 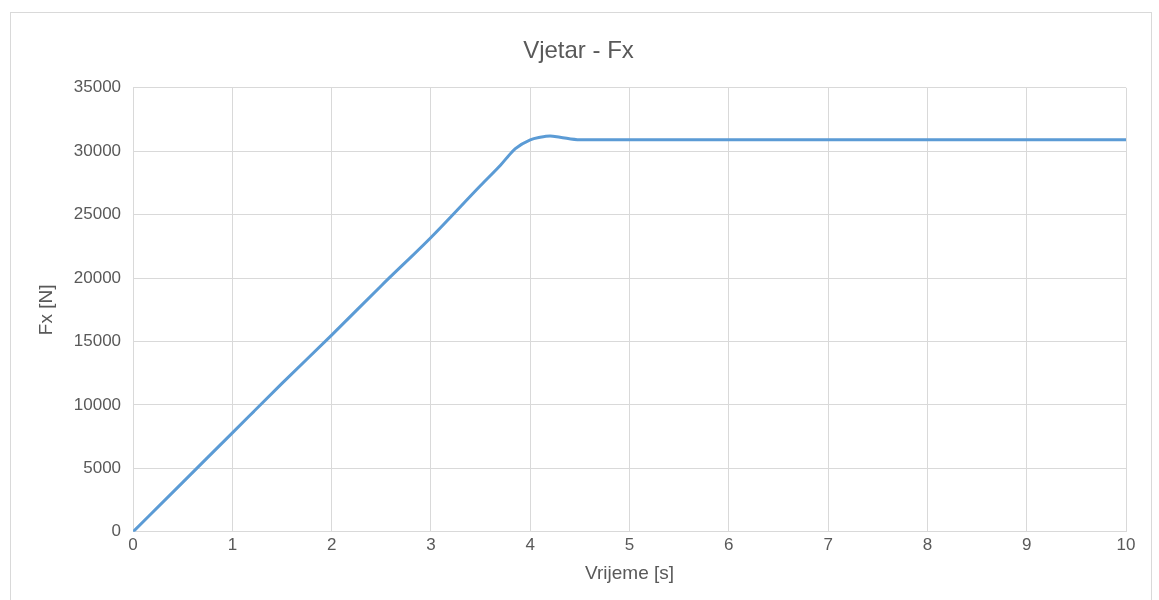 What do you see at coordinates (927, 544) in the screenshot?
I see `x-tick-label: 8` at bounding box center [927, 544].